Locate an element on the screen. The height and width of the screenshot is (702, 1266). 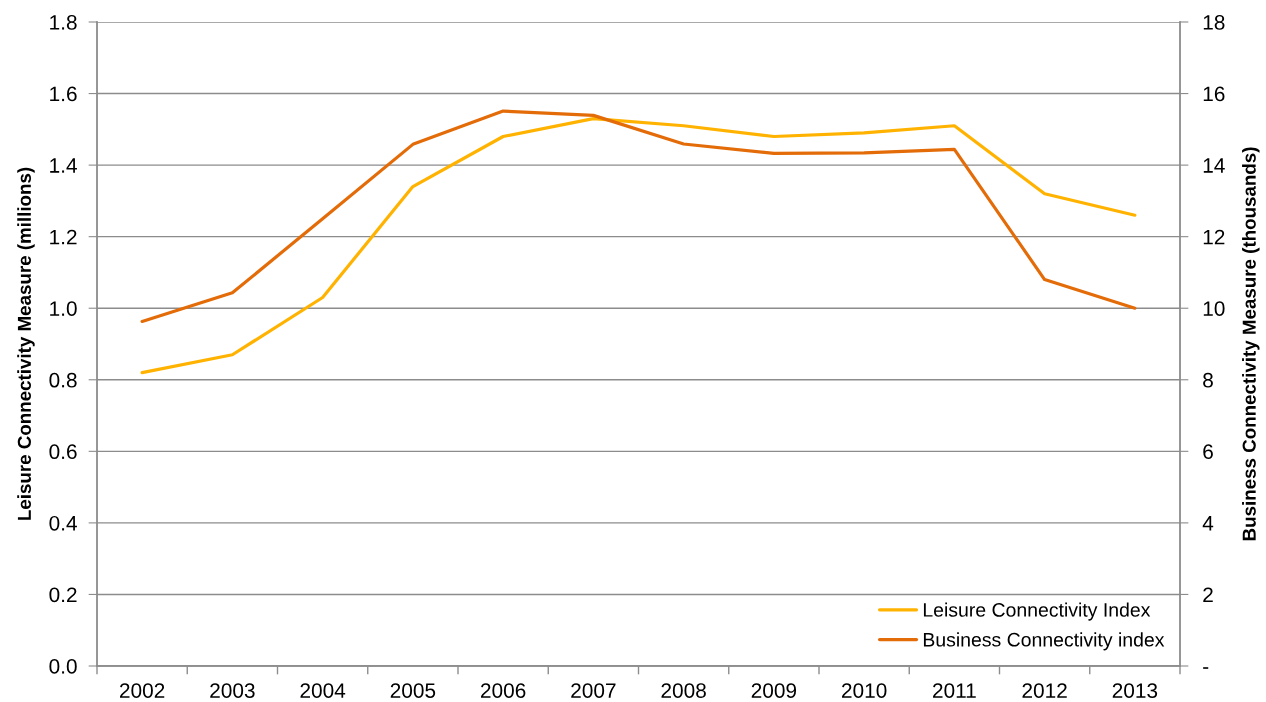
y-tick-label: 0.4 is located at coordinates (63, 523).